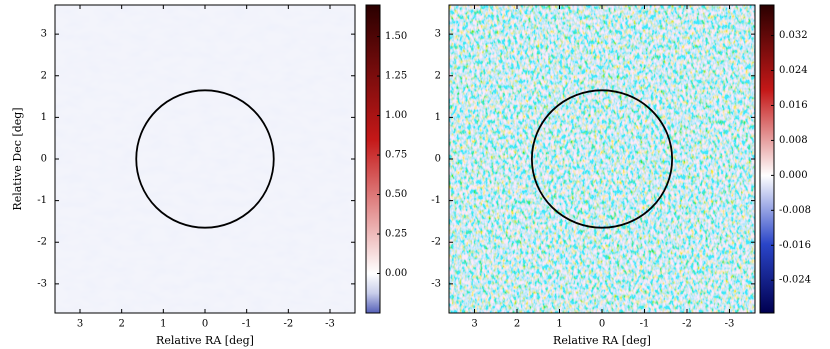 Image resolution: width=830 pixels, height=349 pixels. Describe the element at coordinates (396, 155) in the screenshot. I see `colorbar-tick-label: 0.75` at that location.